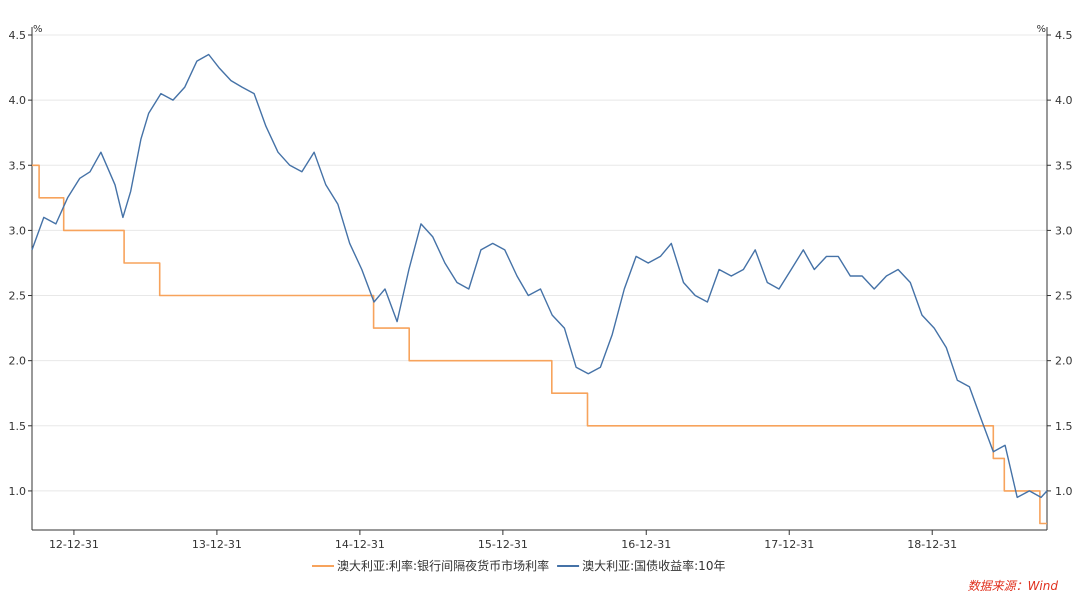 The width and height of the screenshot is (1080, 597). What do you see at coordinates (1013, 586) in the screenshot?
I see `source-note: 数据来源：Wind` at bounding box center [1013, 586].